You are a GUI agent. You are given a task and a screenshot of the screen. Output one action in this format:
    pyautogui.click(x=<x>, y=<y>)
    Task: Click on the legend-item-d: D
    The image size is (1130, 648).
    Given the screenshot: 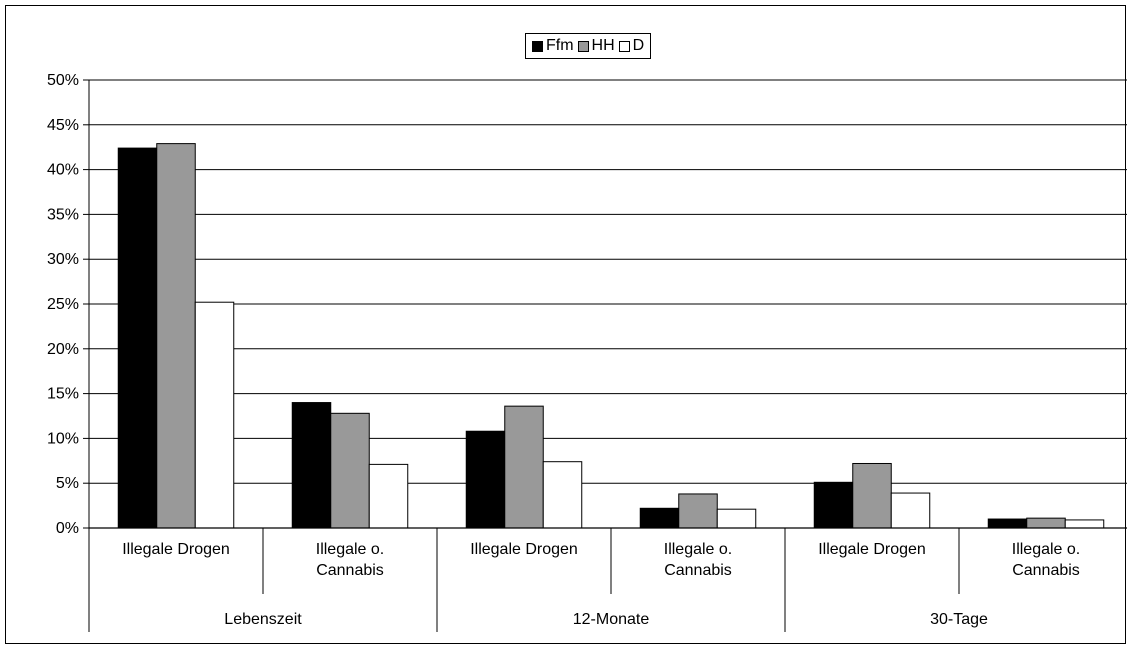 What is the action you would take?
    pyautogui.click(x=631, y=46)
    